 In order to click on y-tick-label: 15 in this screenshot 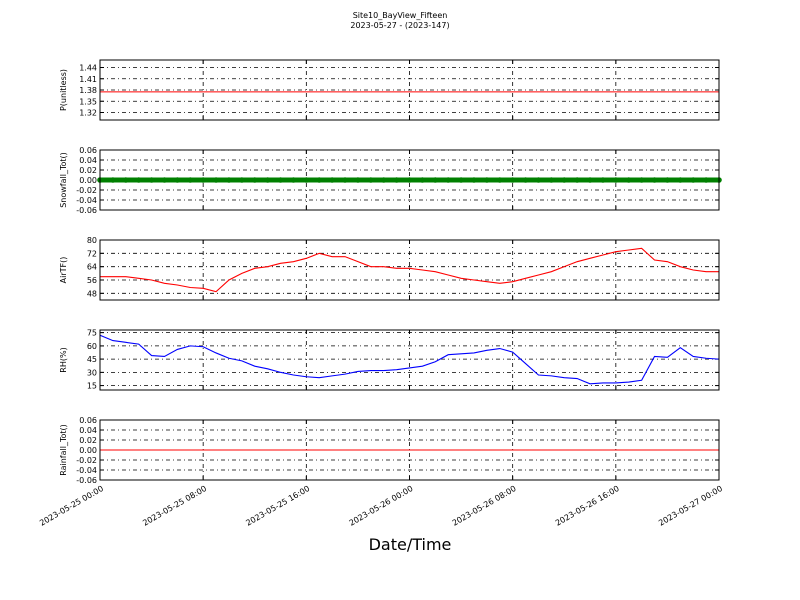, I will do `click(92, 386)`.